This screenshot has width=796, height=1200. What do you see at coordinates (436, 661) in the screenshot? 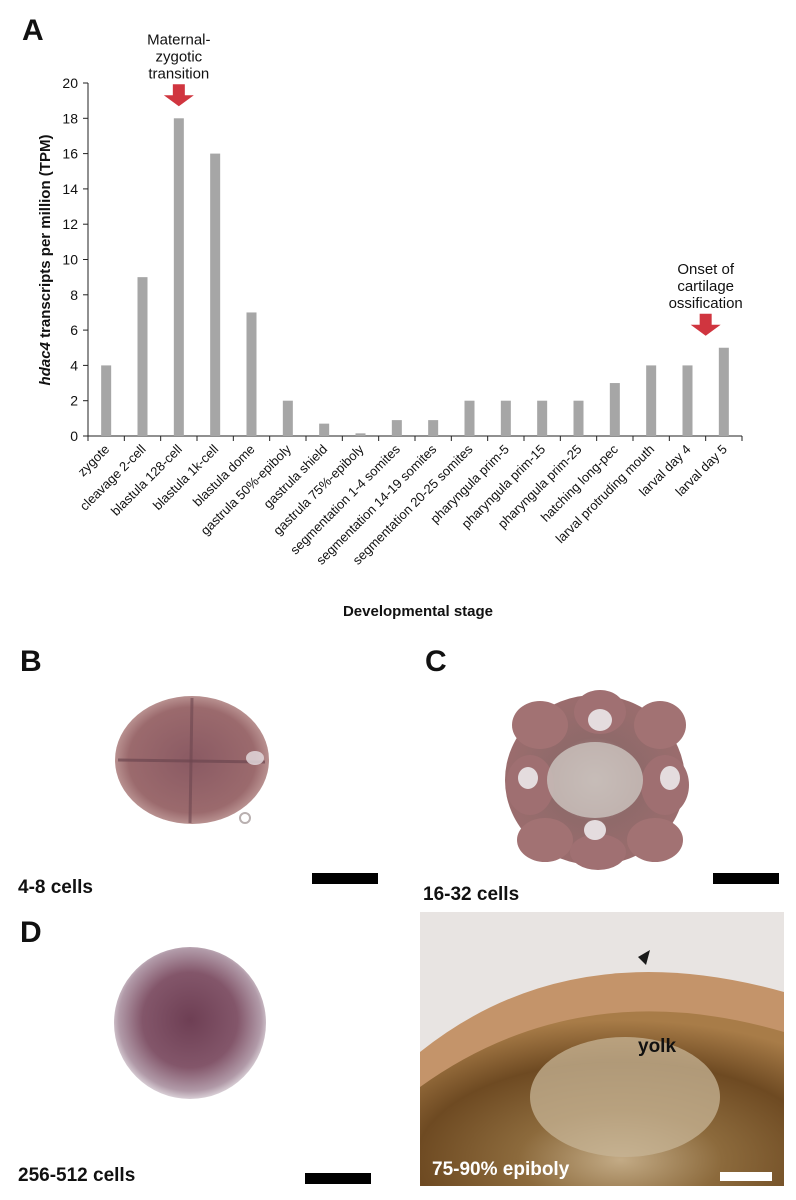
I see `panel-label-c: C` at bounding box center [436, 661].